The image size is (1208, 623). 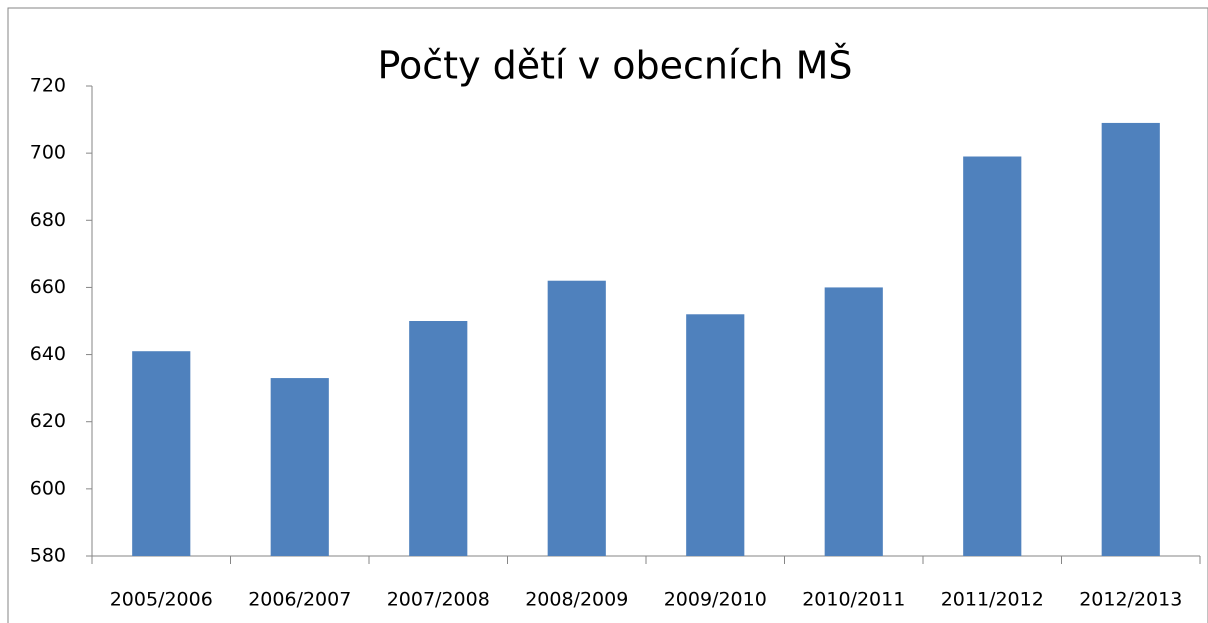 What do you see at coordinates (161, 600) in the screenshot?
I see `x-tick-label: 2005/2006` at bounding box center [161, 600].